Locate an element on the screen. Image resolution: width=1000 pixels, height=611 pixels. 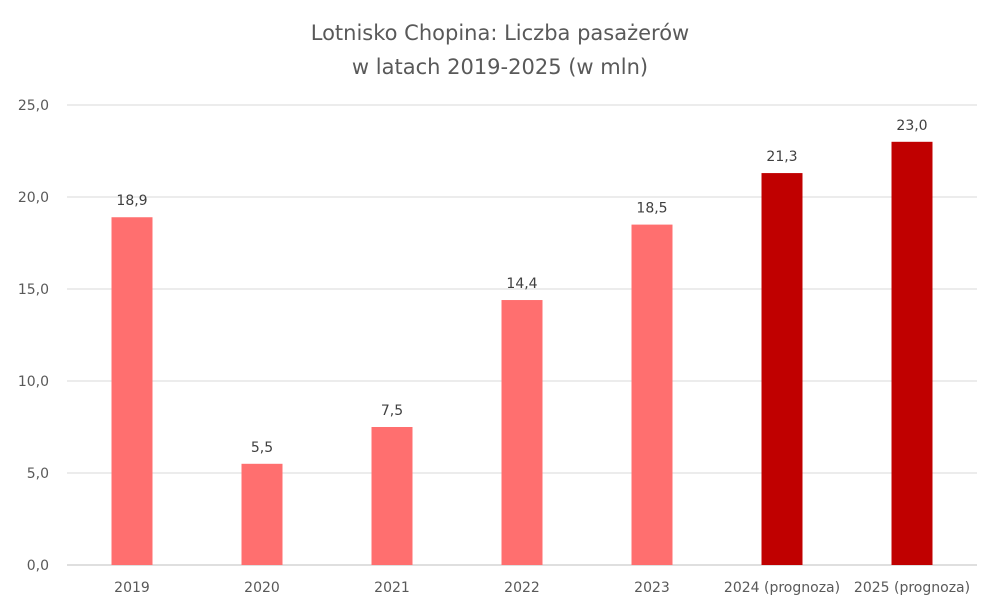
data-label: 7,5 is located at coordinates (392, 411).